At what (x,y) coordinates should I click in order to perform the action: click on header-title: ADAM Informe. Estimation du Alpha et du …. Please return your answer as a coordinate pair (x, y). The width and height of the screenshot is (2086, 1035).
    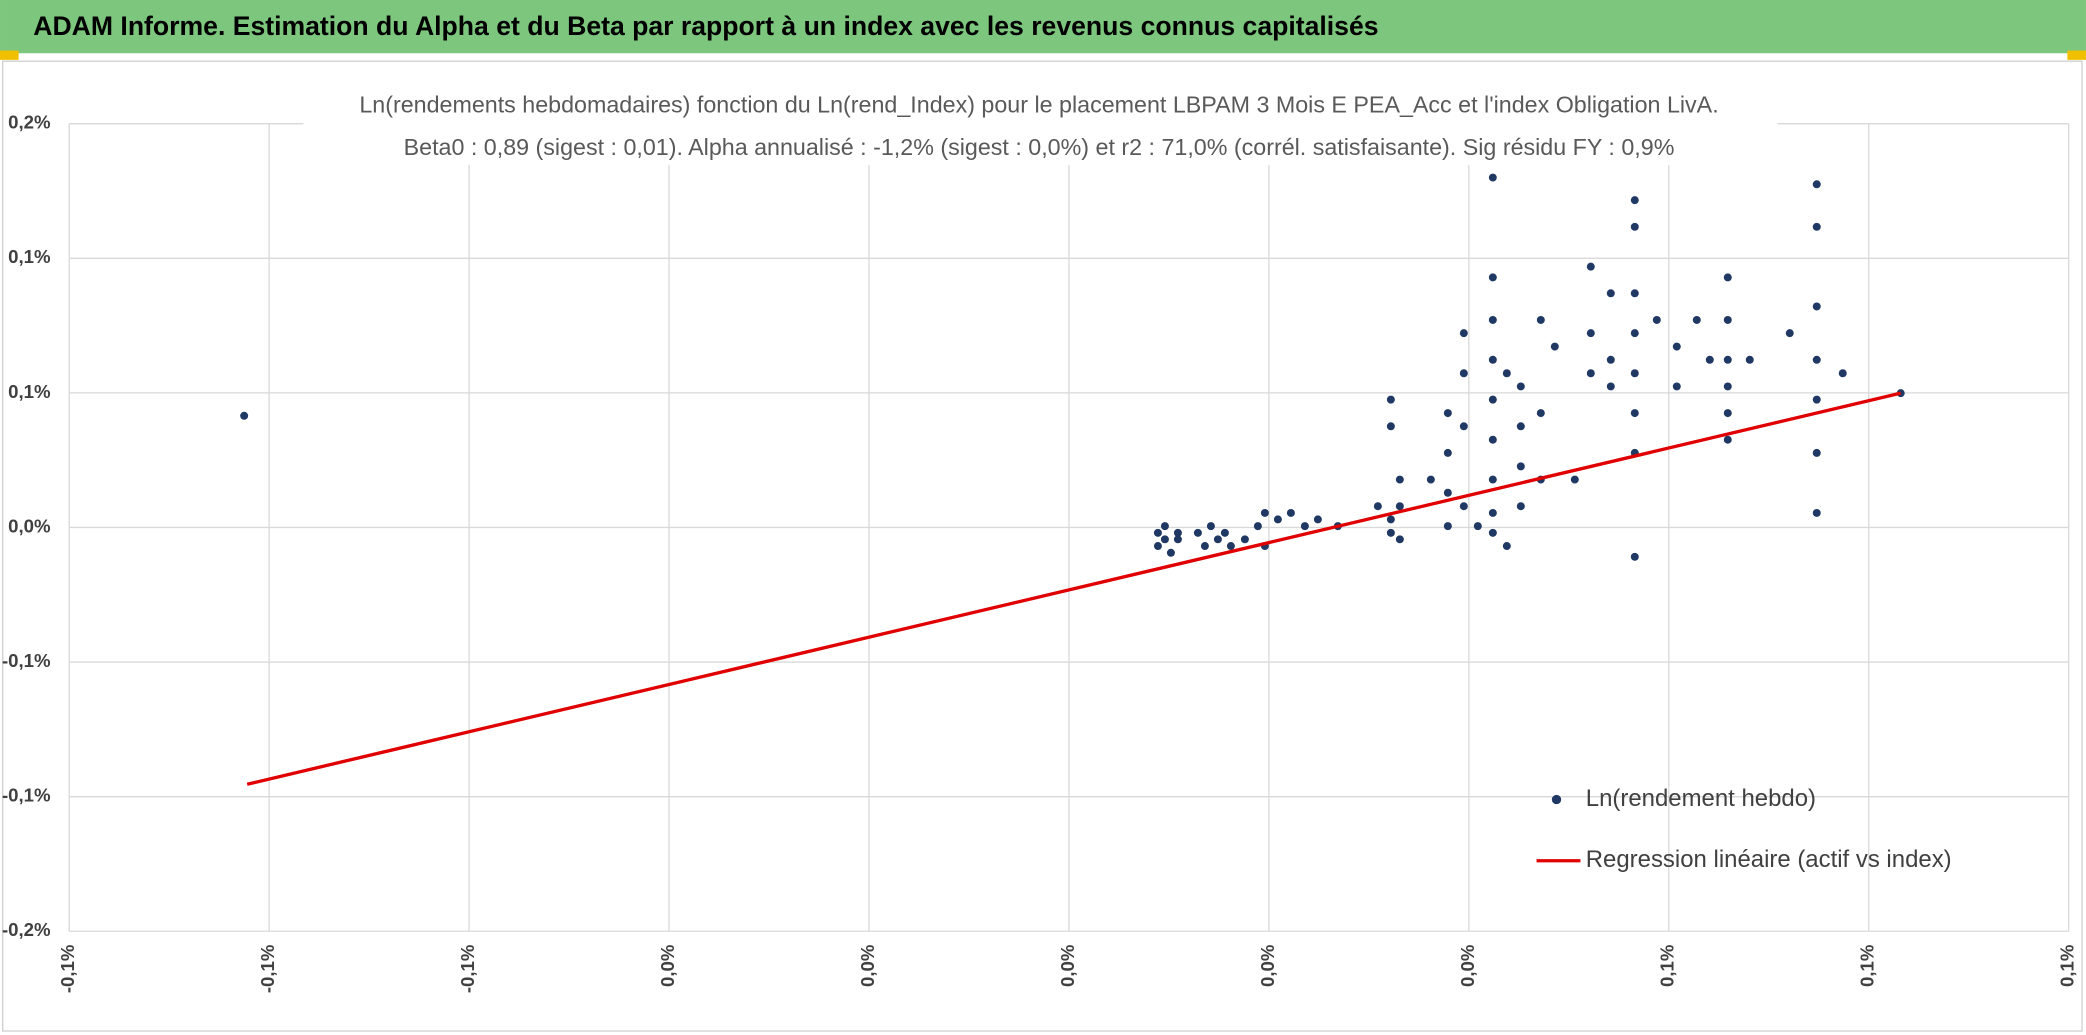
    Looking at the image, I should click on (705, 26).